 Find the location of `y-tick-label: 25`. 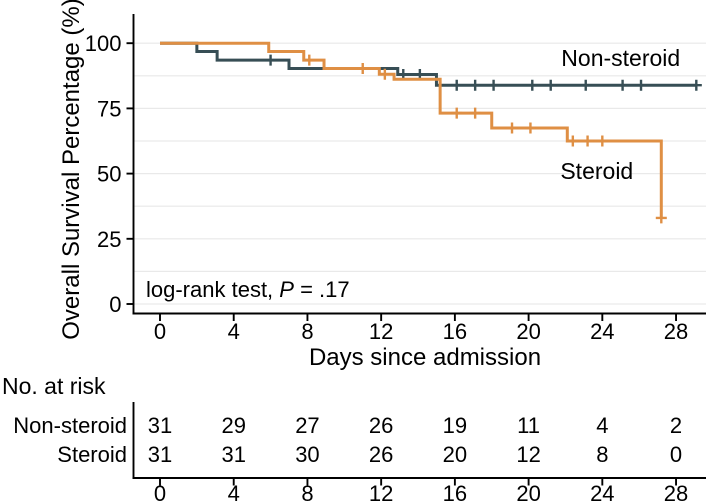

y-tick-label: 25 is located at coordinates (109, 239).